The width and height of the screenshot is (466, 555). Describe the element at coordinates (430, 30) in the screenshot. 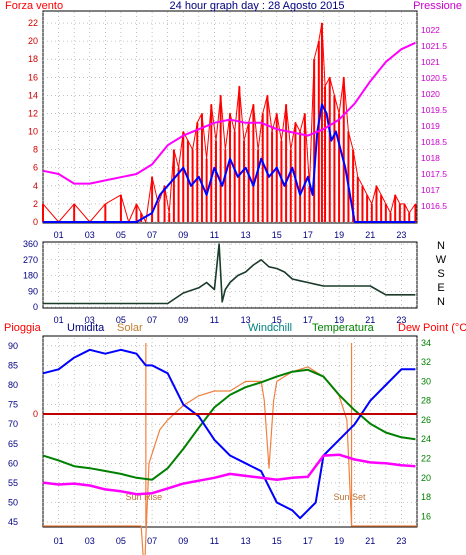

I see `y-right-tick-label: 1022` at that location.